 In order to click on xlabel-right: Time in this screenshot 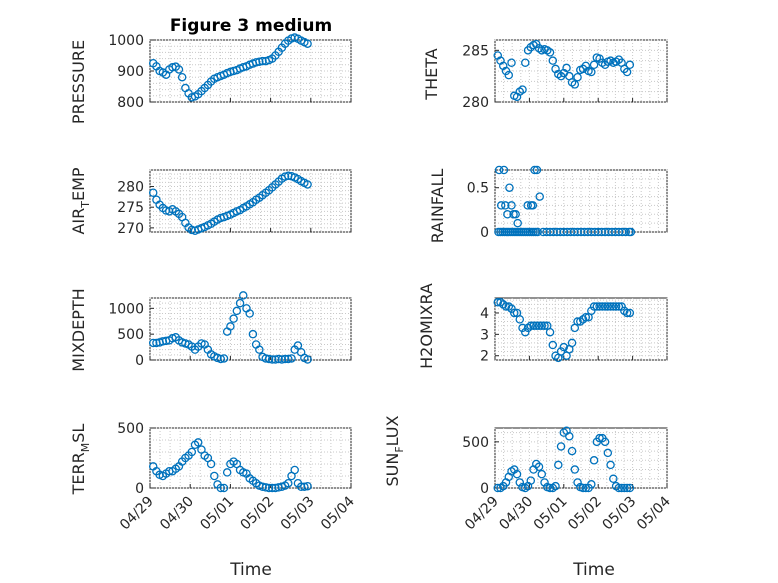, I will do `click(593, 570)`.